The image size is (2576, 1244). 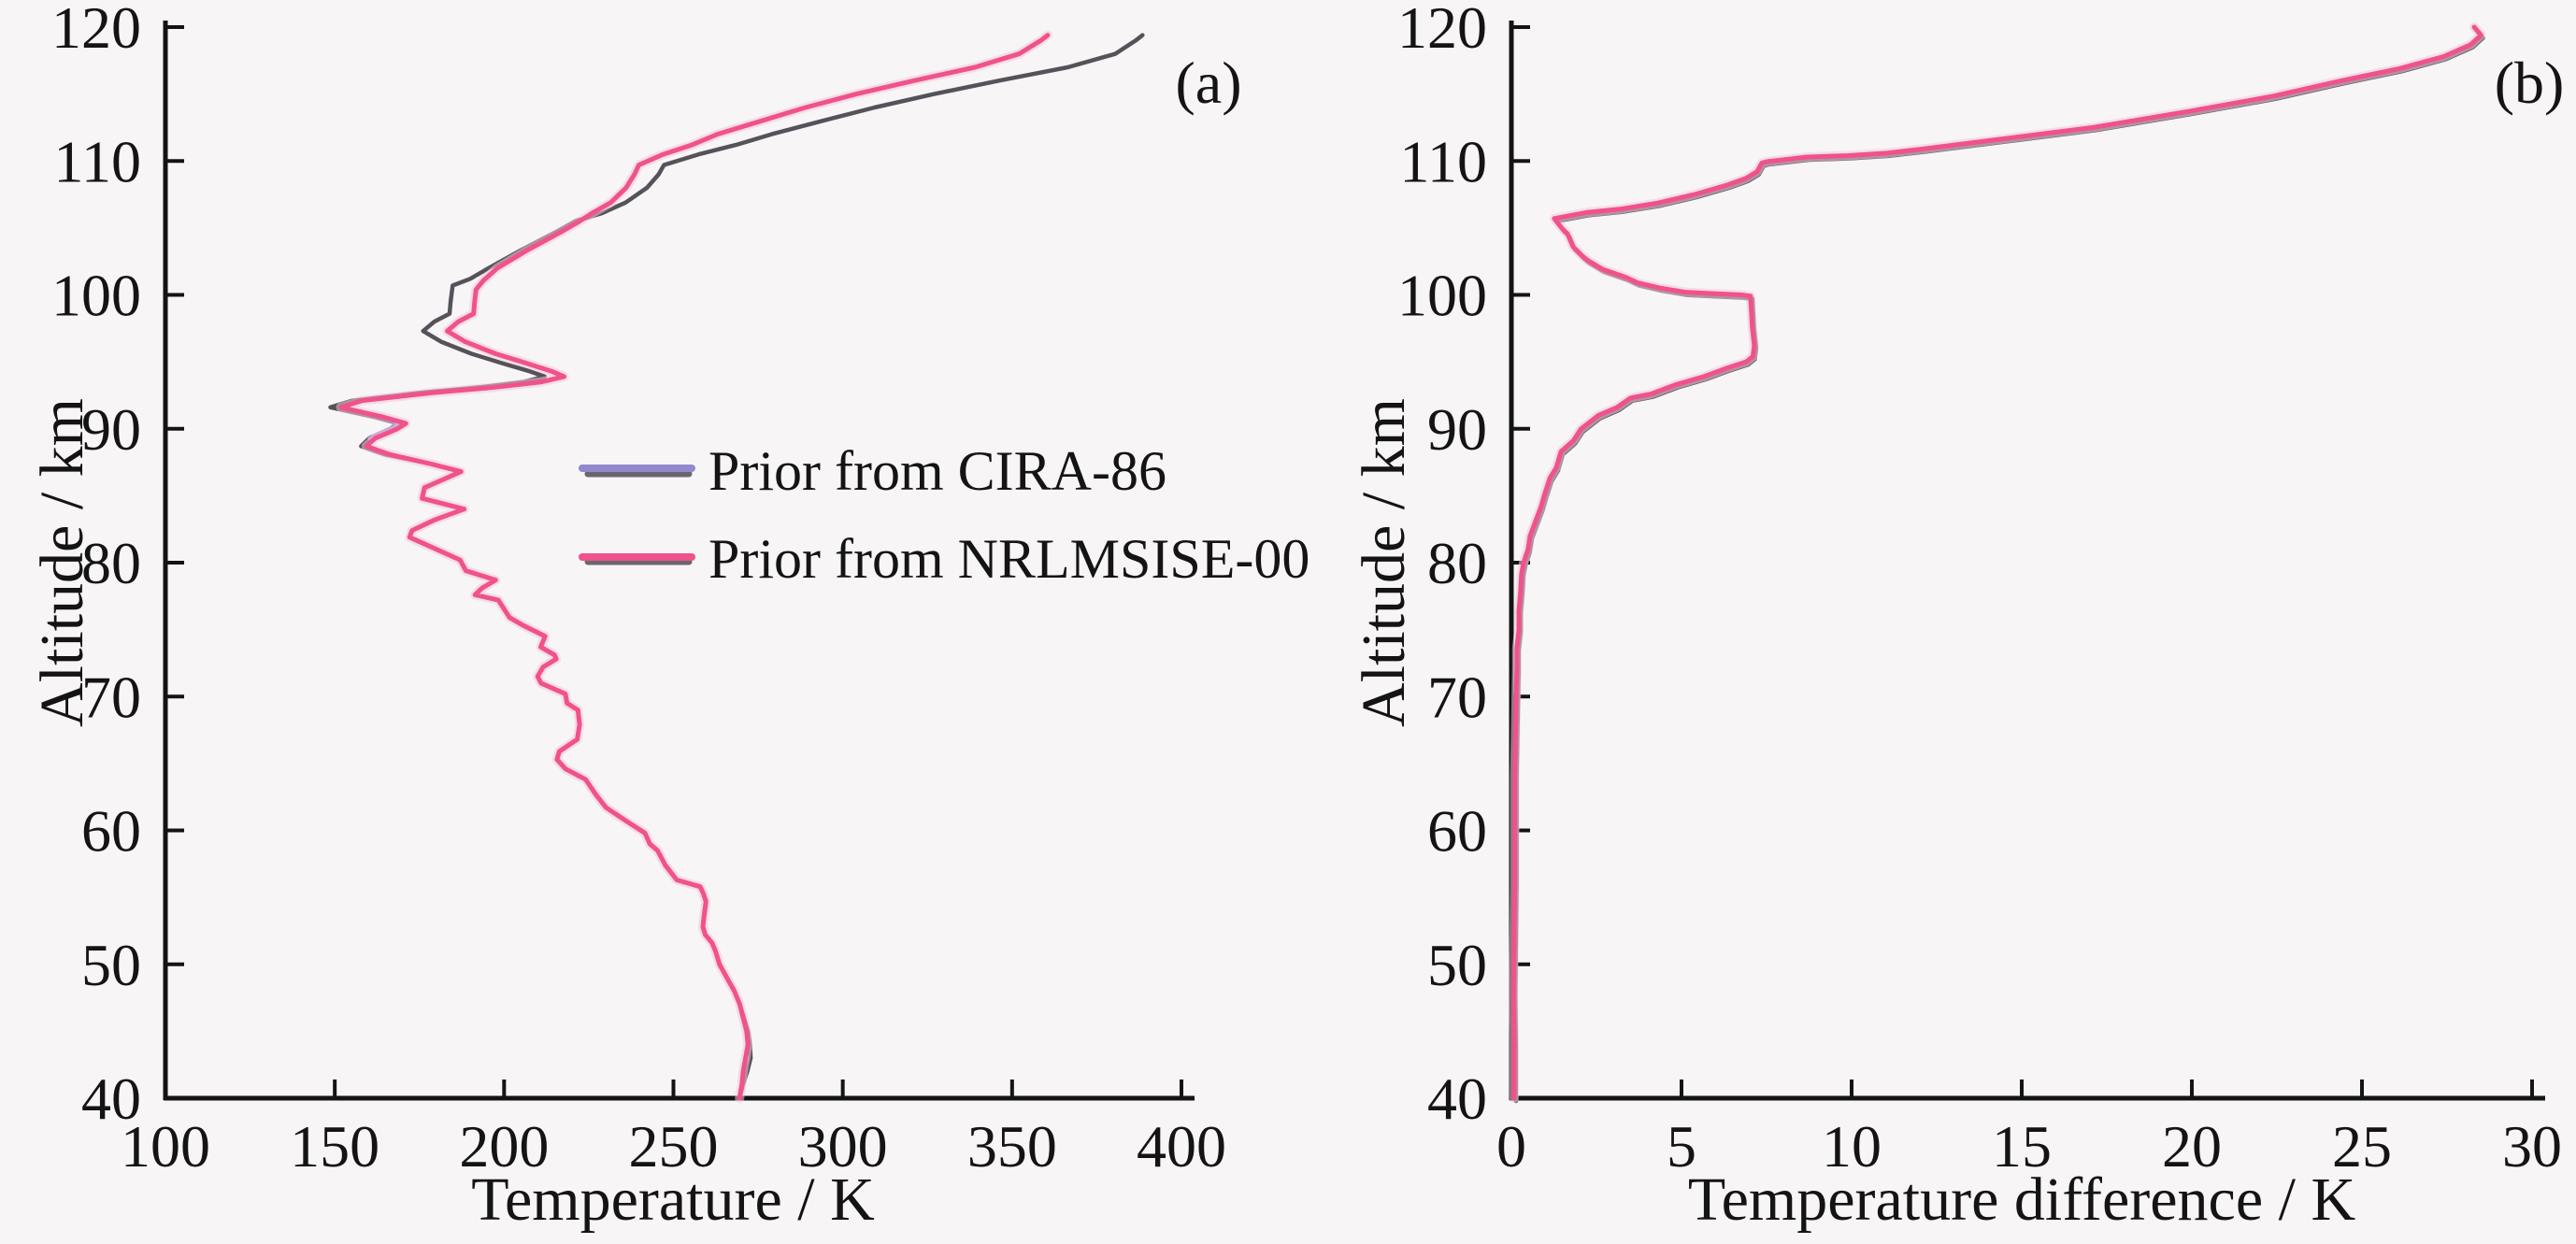 What do you see at coordinates (1852, 1147) in the screenshot?
I see `x-tick-label: 10` at bounding box center [1852, 1147].